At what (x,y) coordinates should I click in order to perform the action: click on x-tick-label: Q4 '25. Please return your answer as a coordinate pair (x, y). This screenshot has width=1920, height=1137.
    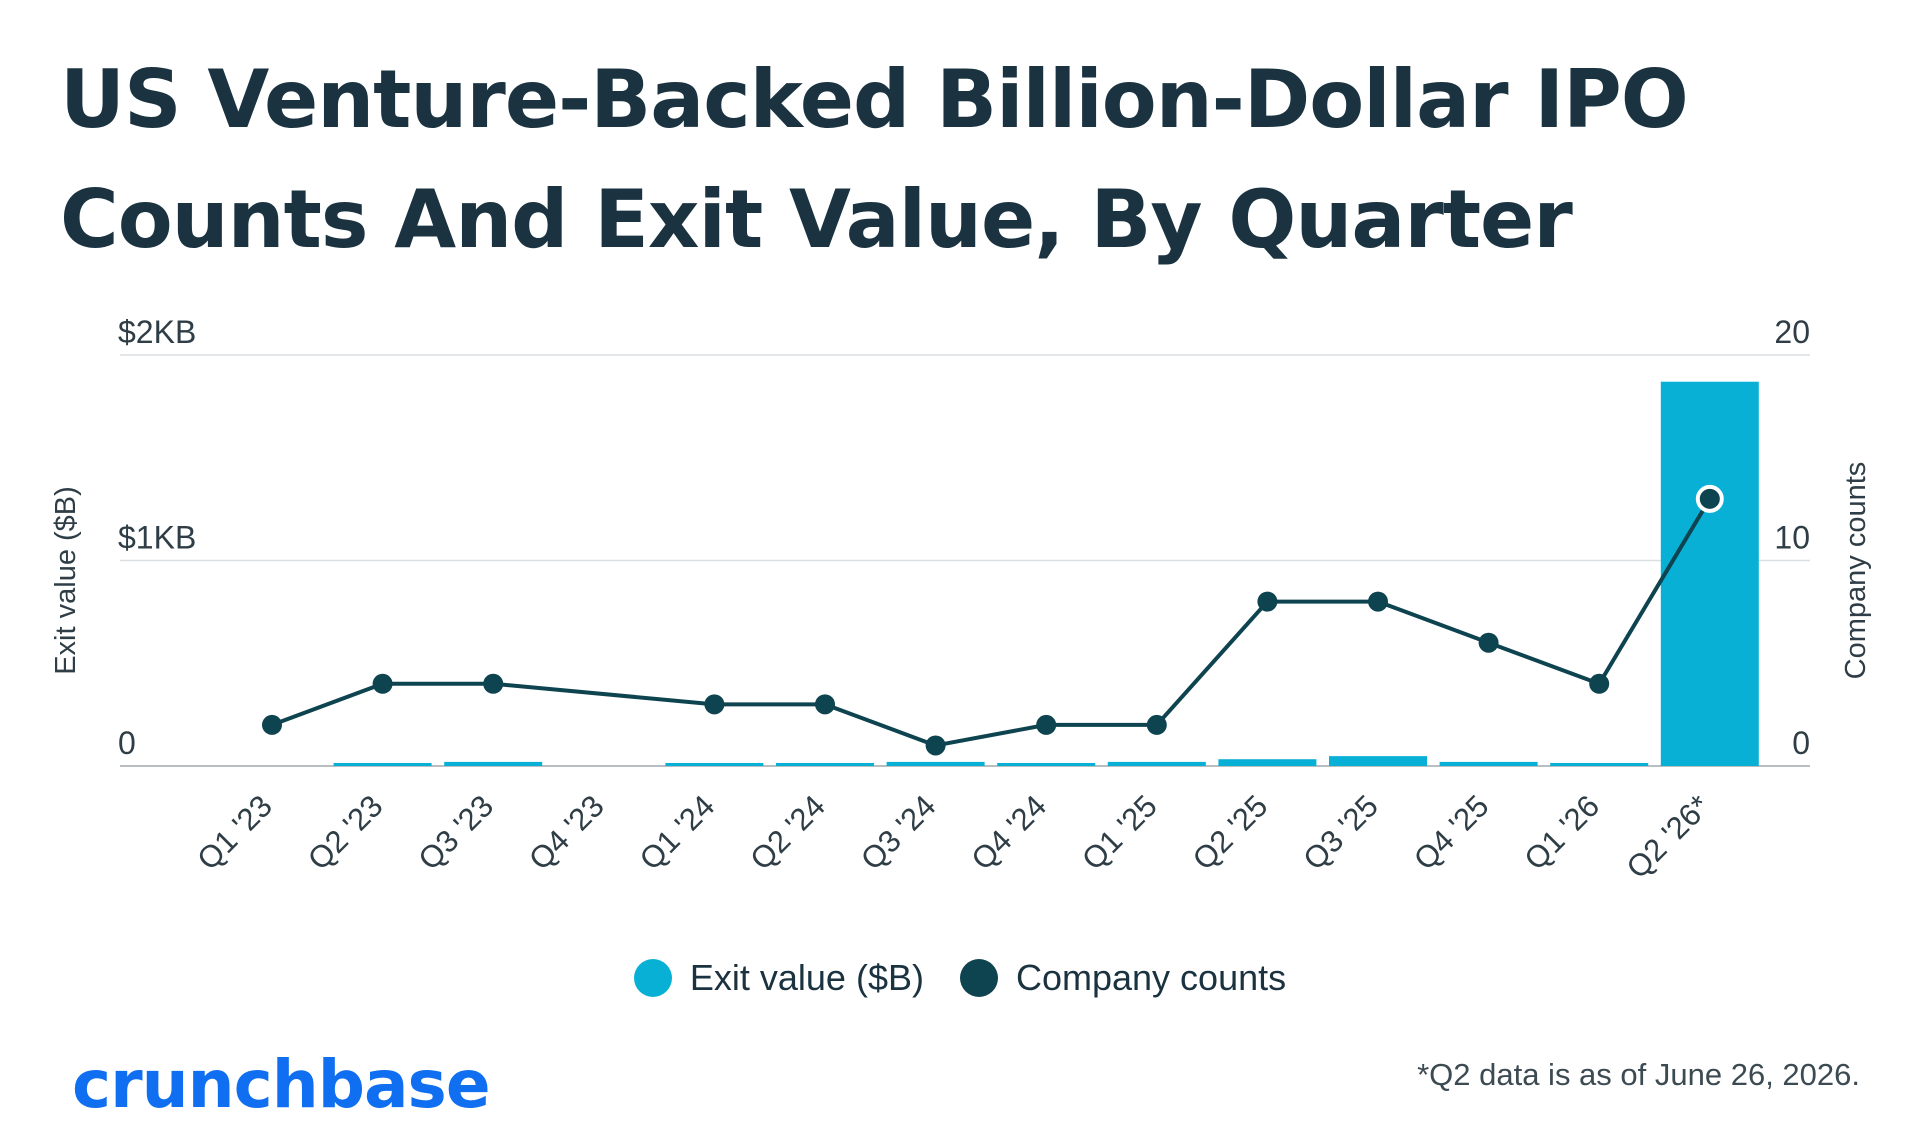
    Looking at the image, I should click on (1451, 832).